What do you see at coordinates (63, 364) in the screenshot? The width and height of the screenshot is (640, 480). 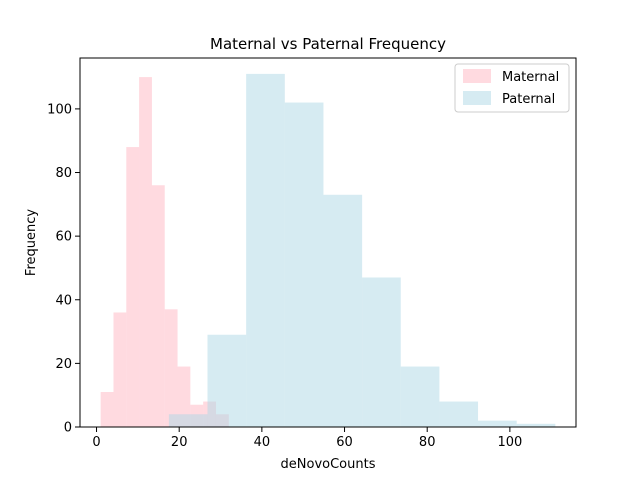 I see `y-tick-label: 20` at bounding box center [63, 364].